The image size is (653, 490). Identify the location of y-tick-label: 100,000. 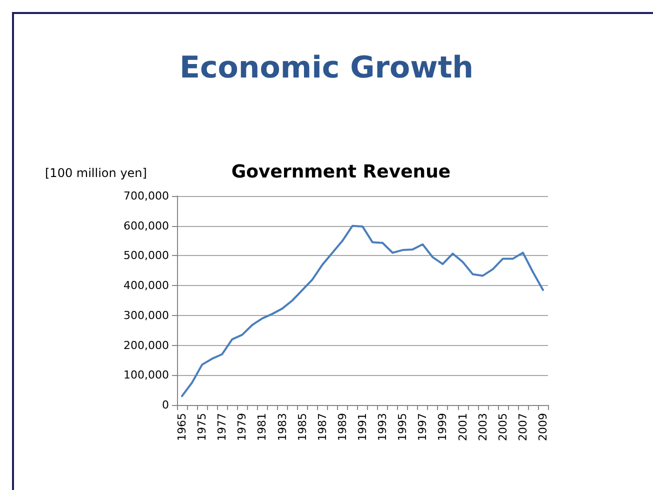
(146, 375).